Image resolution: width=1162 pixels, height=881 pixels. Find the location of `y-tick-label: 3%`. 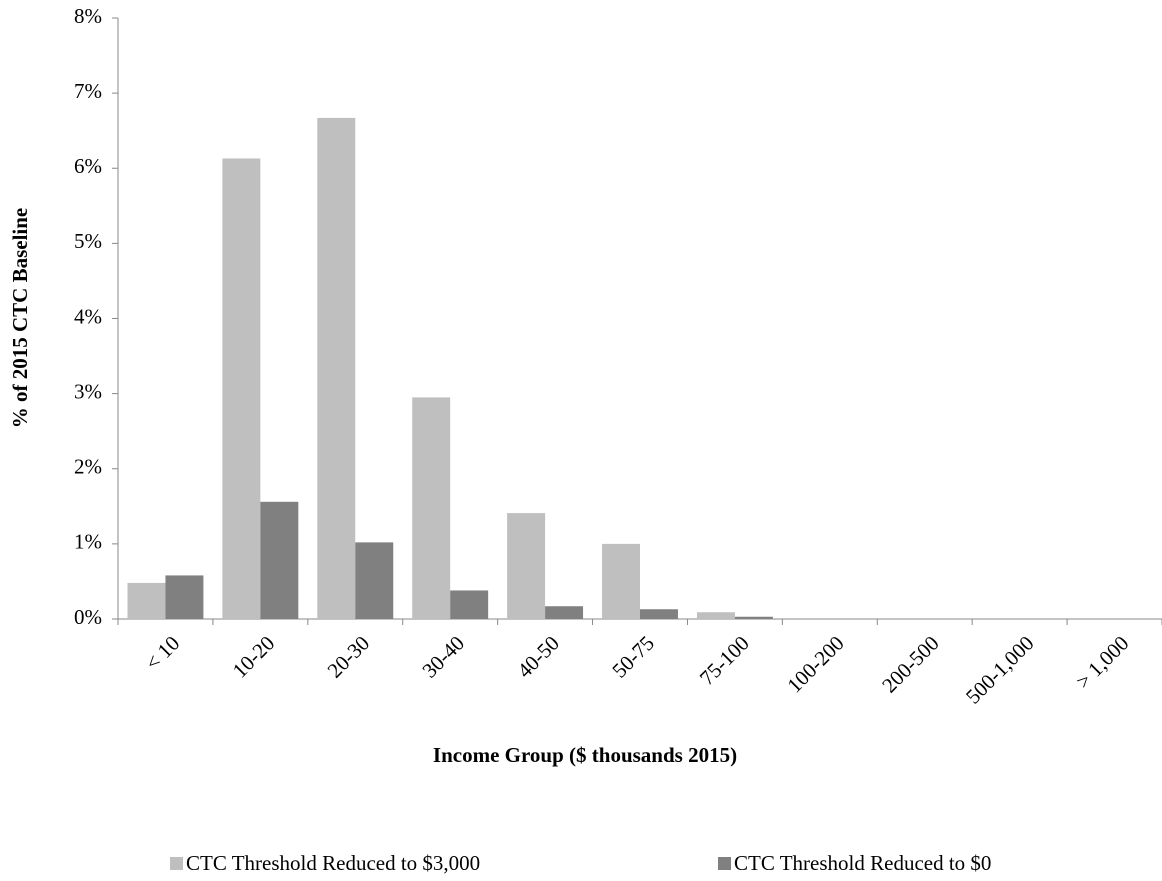

y-tick-label: 3% is located at coordinates (88, 391).